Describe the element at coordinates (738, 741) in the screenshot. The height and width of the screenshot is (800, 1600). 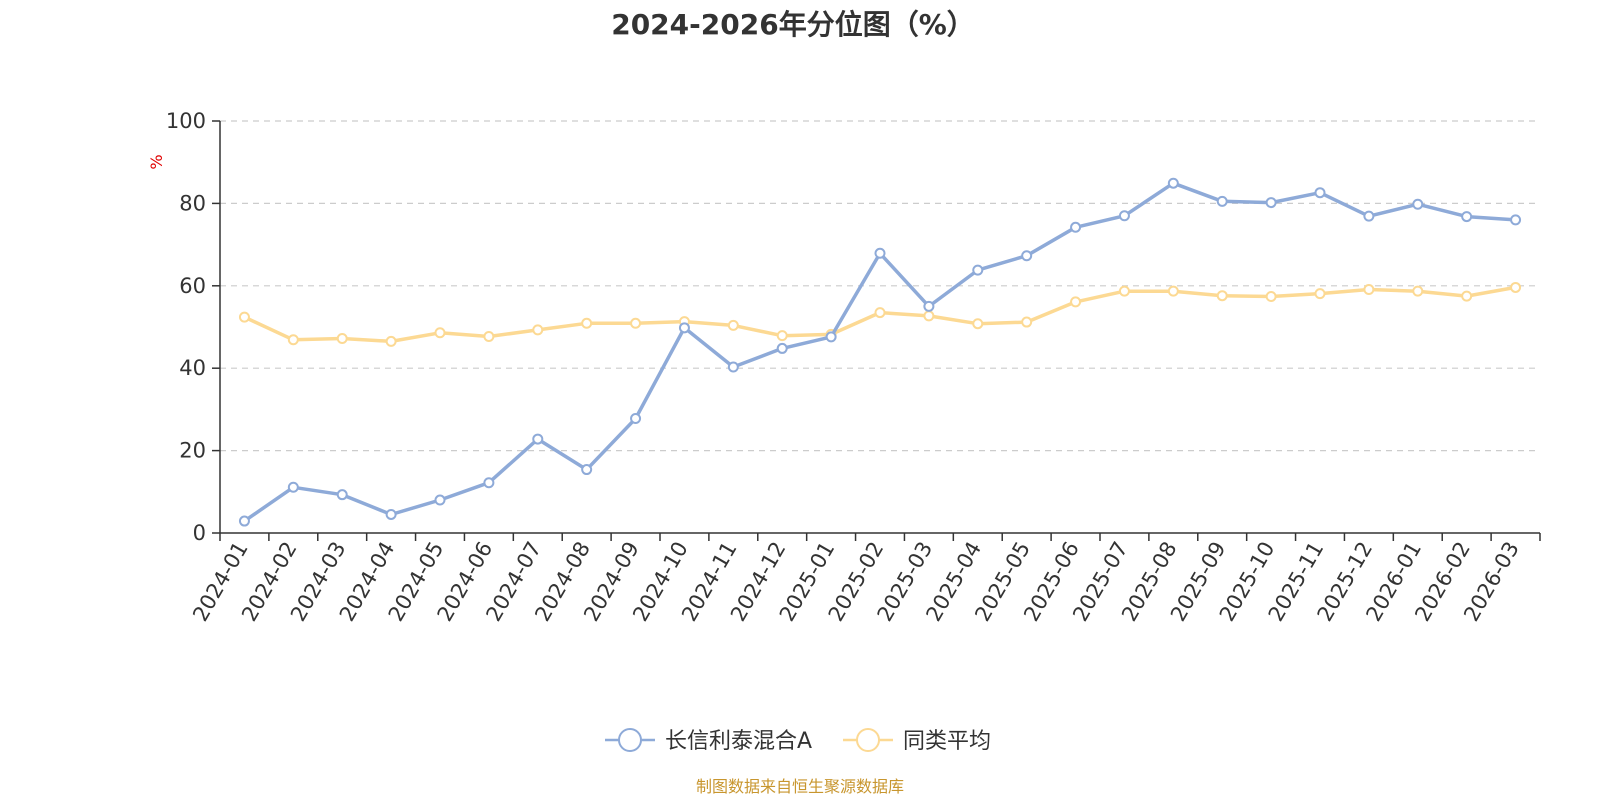
I see `legend-label-0: 长信利泰混合A` at that location.